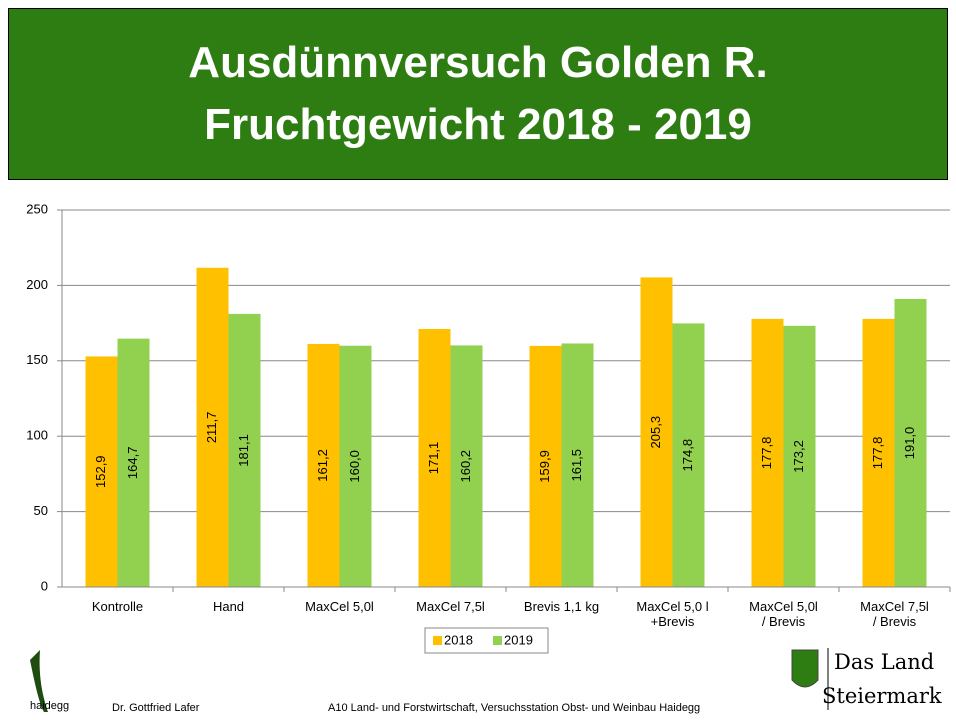 The height and width of the screenshot is (720, 956). Describe the element at coordinates (884, 662) in the screenshot. I see `brand: Das Land` at that location.